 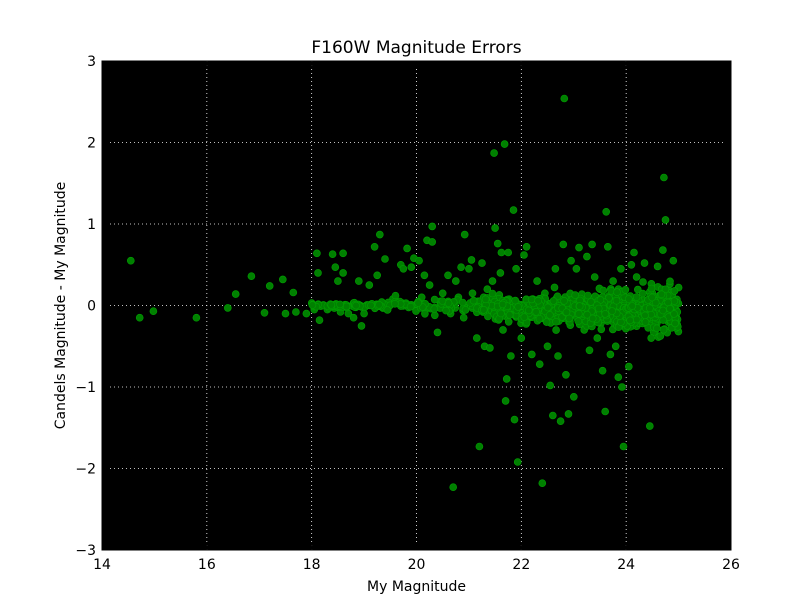 What do you see at coordinates (61, 305) in the screenshot?
I see `y-axis-label: Candels Magnitude - My Magnitude` at bounding box center [61, 305].